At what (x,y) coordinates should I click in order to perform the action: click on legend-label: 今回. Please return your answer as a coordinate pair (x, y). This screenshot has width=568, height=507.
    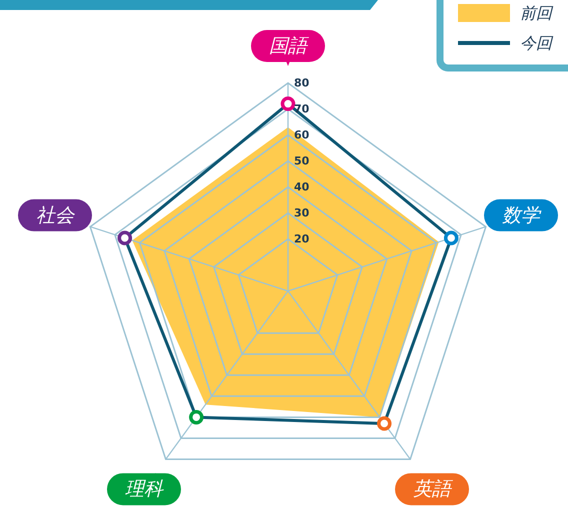
    Looking at the image, I should click on (537, 43).